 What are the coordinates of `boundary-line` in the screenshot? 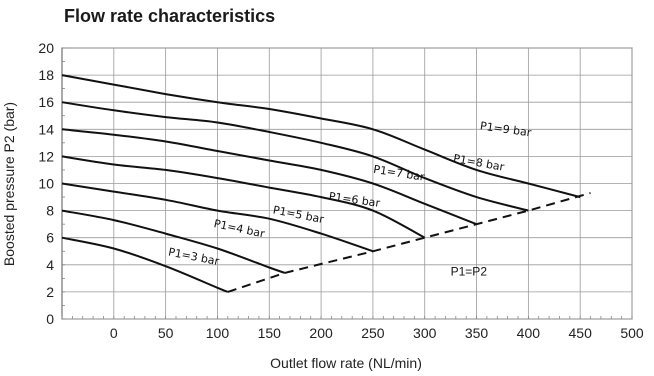 It's located at (409, 242).